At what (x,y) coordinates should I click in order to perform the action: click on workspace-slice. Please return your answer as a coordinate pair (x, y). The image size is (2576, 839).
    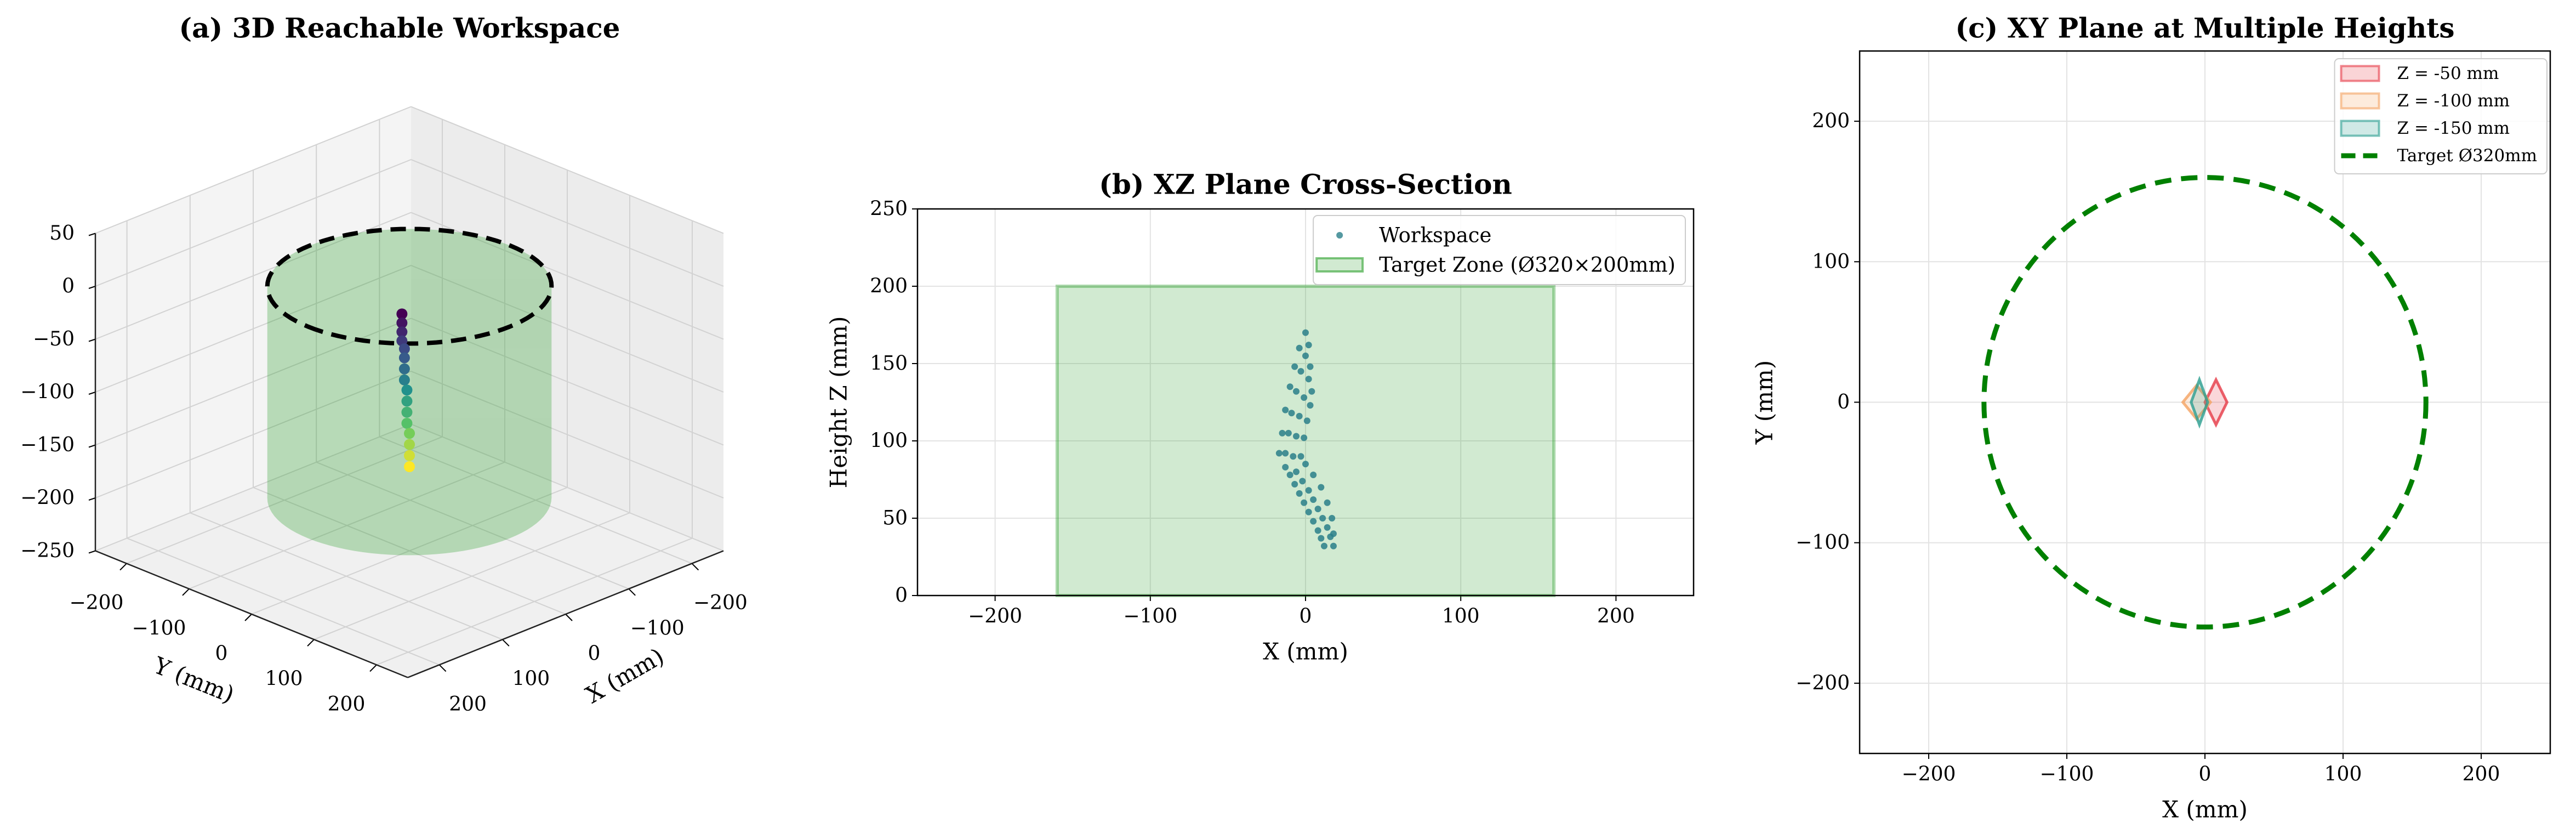
    Looking at the image, I should click on (2216, 402).